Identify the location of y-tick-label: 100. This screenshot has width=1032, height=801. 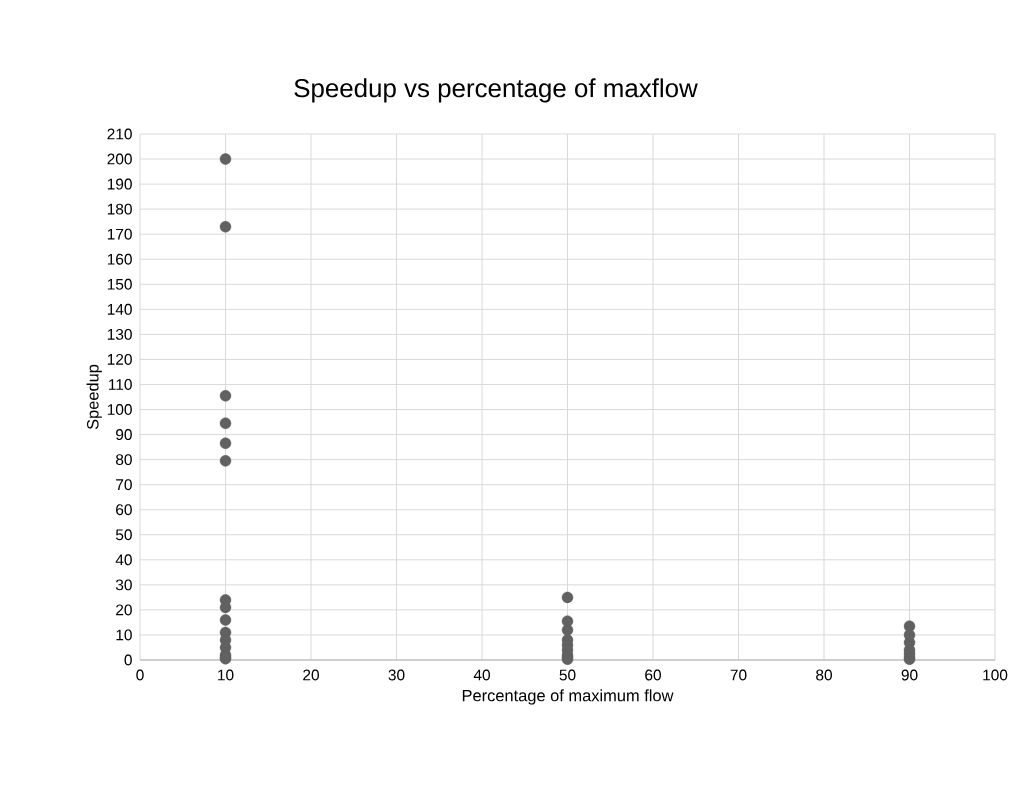
(119, 409).